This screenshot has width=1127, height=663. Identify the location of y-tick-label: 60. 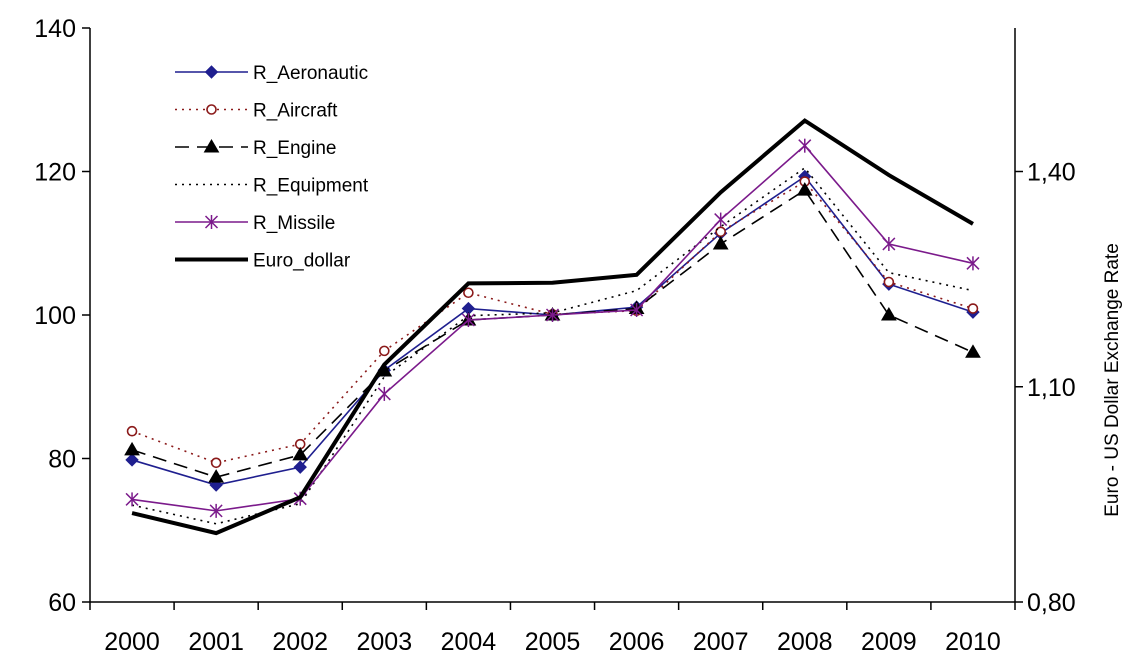
(62, 603).